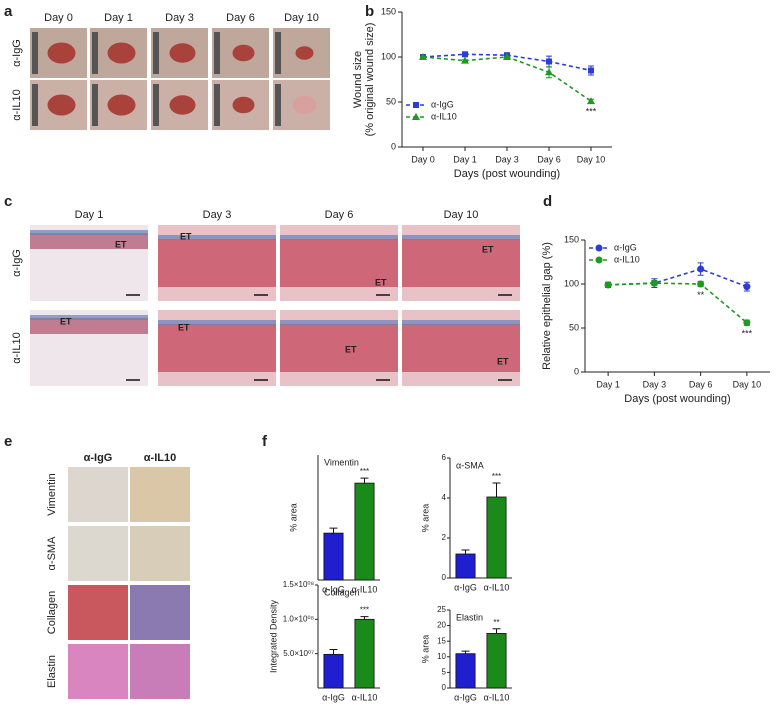  Describe the element at coordinates (52, 612) in the screenshot. I see `row-label: Collagen` at that location.